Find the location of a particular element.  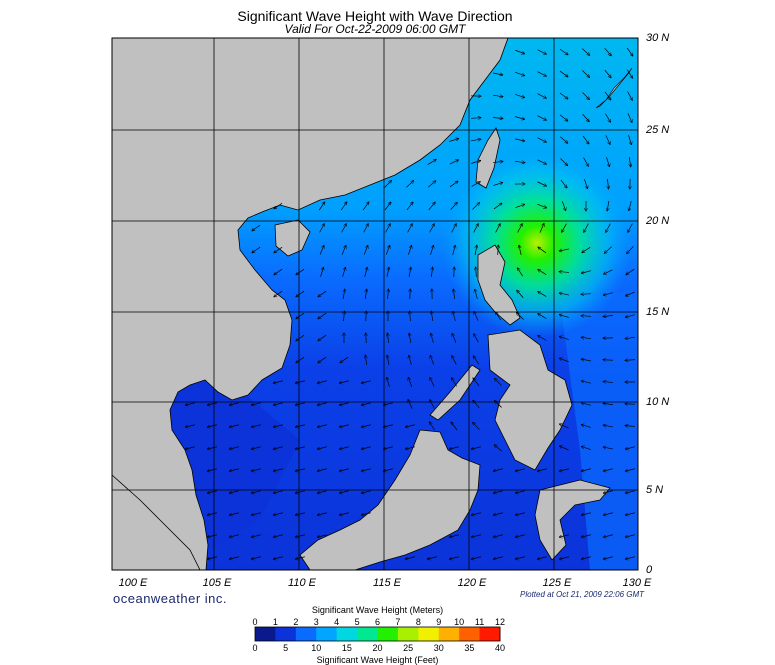

lon-label-110e: 110 E is located at coordinates (302, 583).